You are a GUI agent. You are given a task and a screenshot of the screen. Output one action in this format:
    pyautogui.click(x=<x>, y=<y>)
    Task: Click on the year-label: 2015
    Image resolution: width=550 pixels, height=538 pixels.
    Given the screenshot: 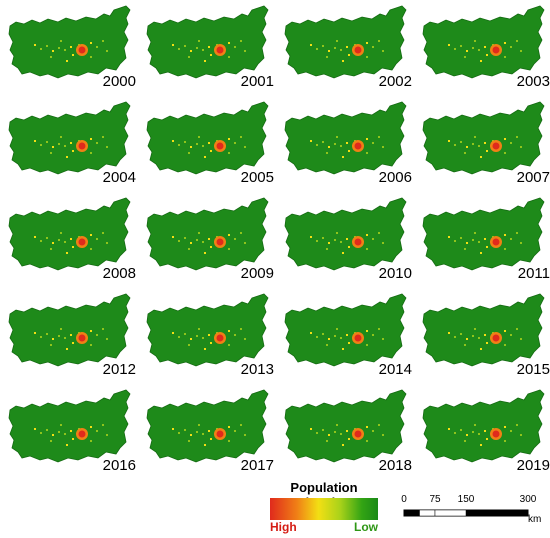 What is the action you would take?
    pyautogui.click(x=533, y=369)
    